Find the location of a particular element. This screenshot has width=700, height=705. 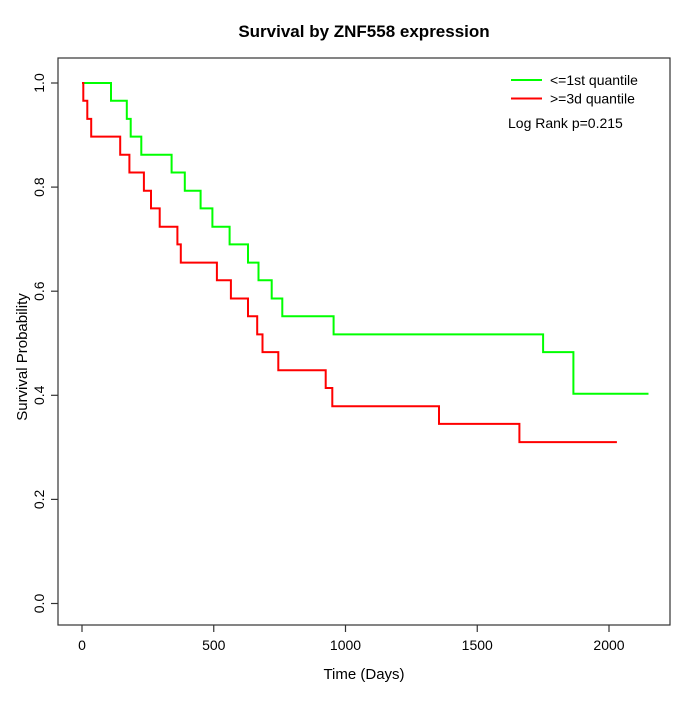

x-axis: 0 500 1000 1500 2000 is located at coordinates (351, 639).